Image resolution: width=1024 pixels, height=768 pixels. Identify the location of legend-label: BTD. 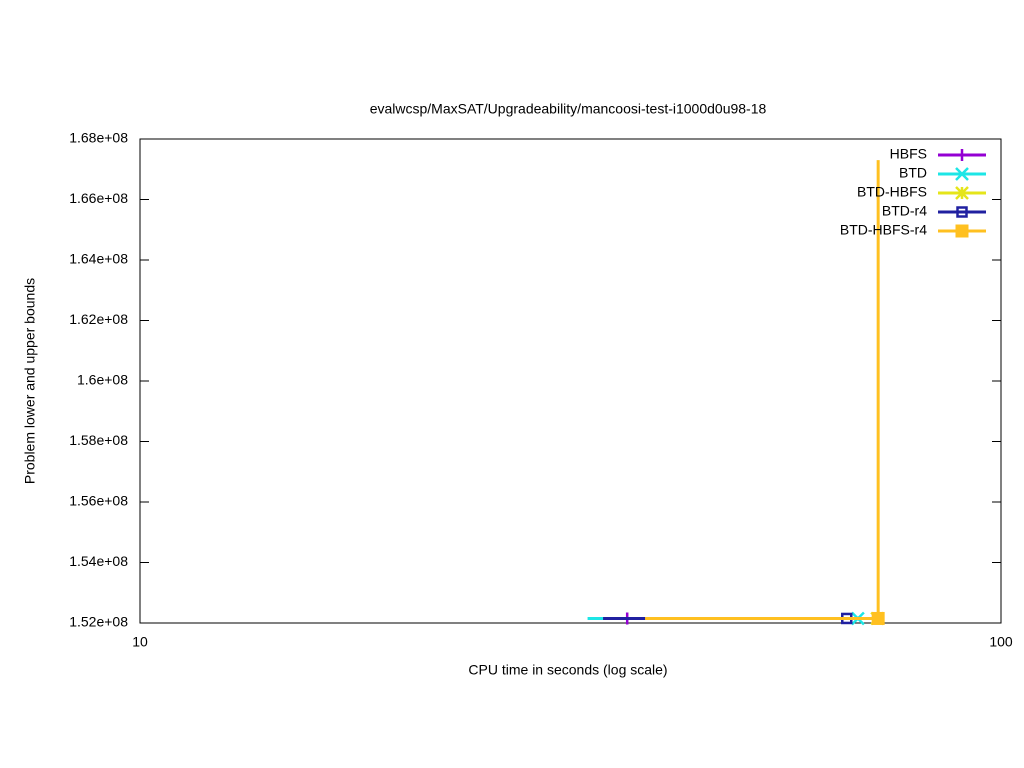
(913, 173).